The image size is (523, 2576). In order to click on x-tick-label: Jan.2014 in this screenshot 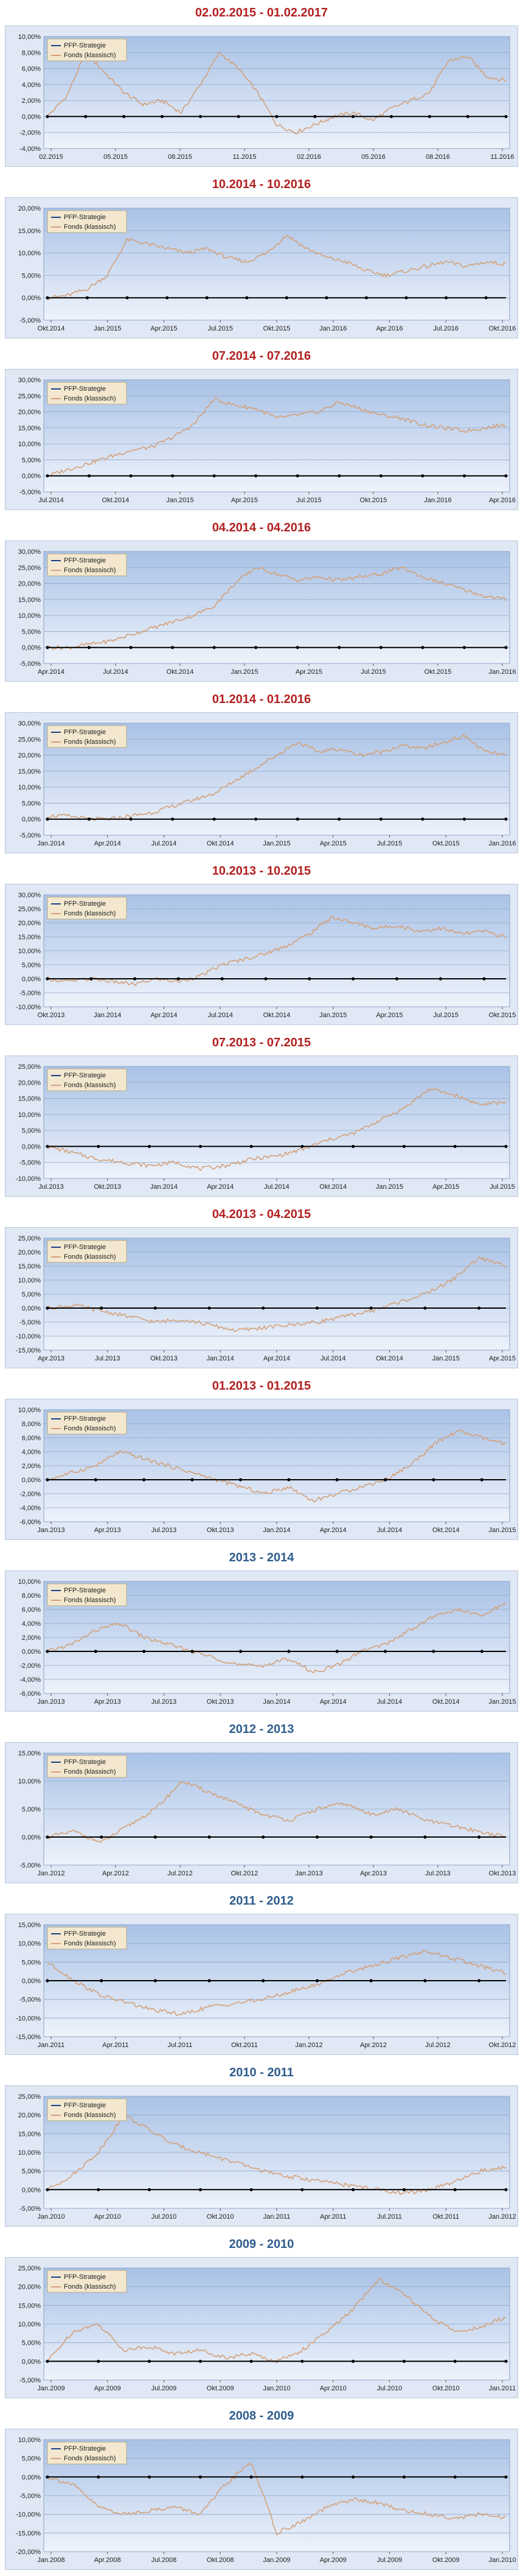, I will do `click(164, 1187)`.